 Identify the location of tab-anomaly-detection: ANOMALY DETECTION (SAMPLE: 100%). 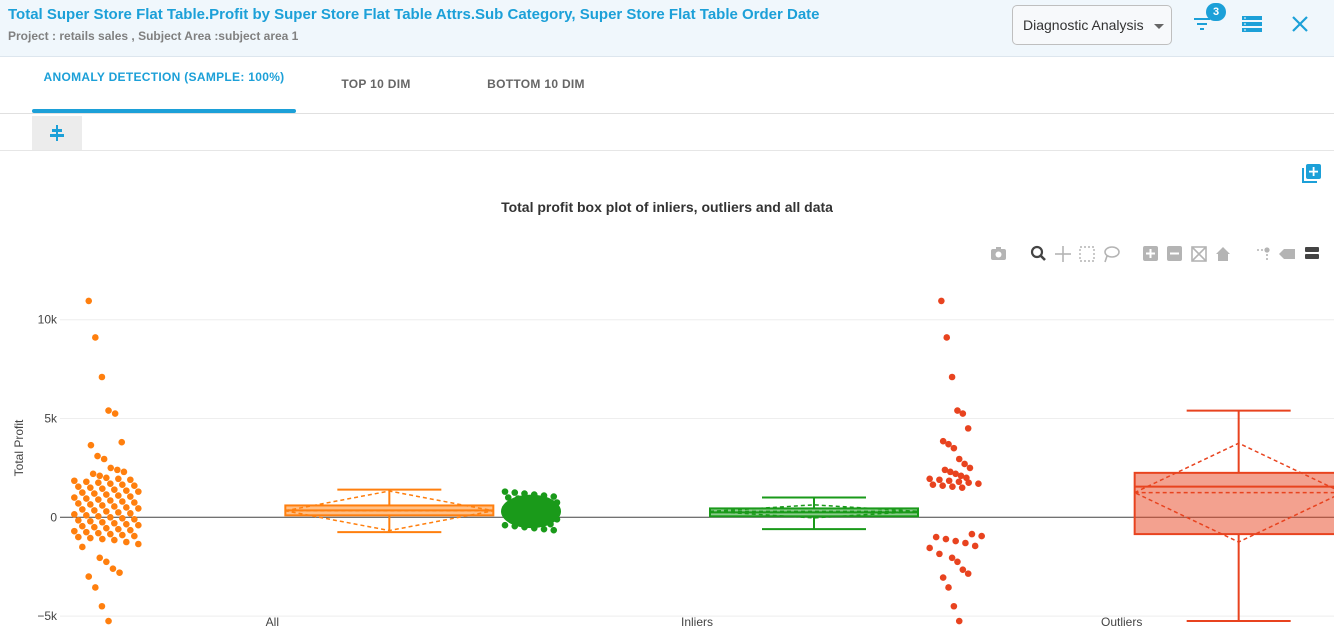
(164, 85).